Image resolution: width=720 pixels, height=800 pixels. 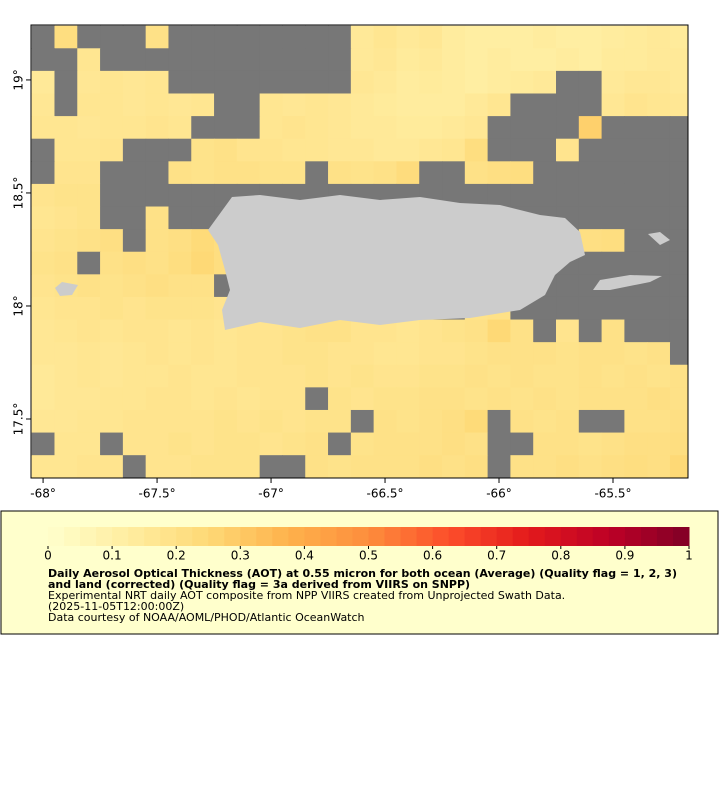 I want to click on colorbar-tick-label: 0.7, so click(x=496, y=556).